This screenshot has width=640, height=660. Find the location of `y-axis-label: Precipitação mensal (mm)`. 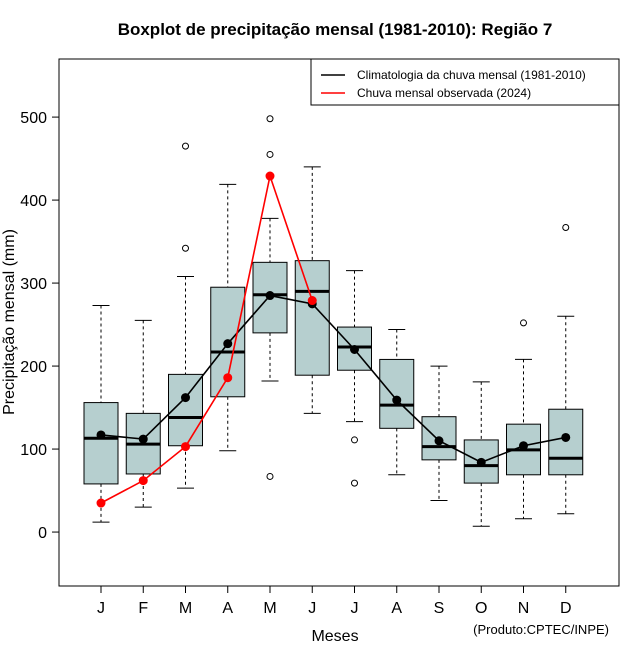

y-axis-label: Precipitação mensal (mm) is located at coordinates (9, 322).